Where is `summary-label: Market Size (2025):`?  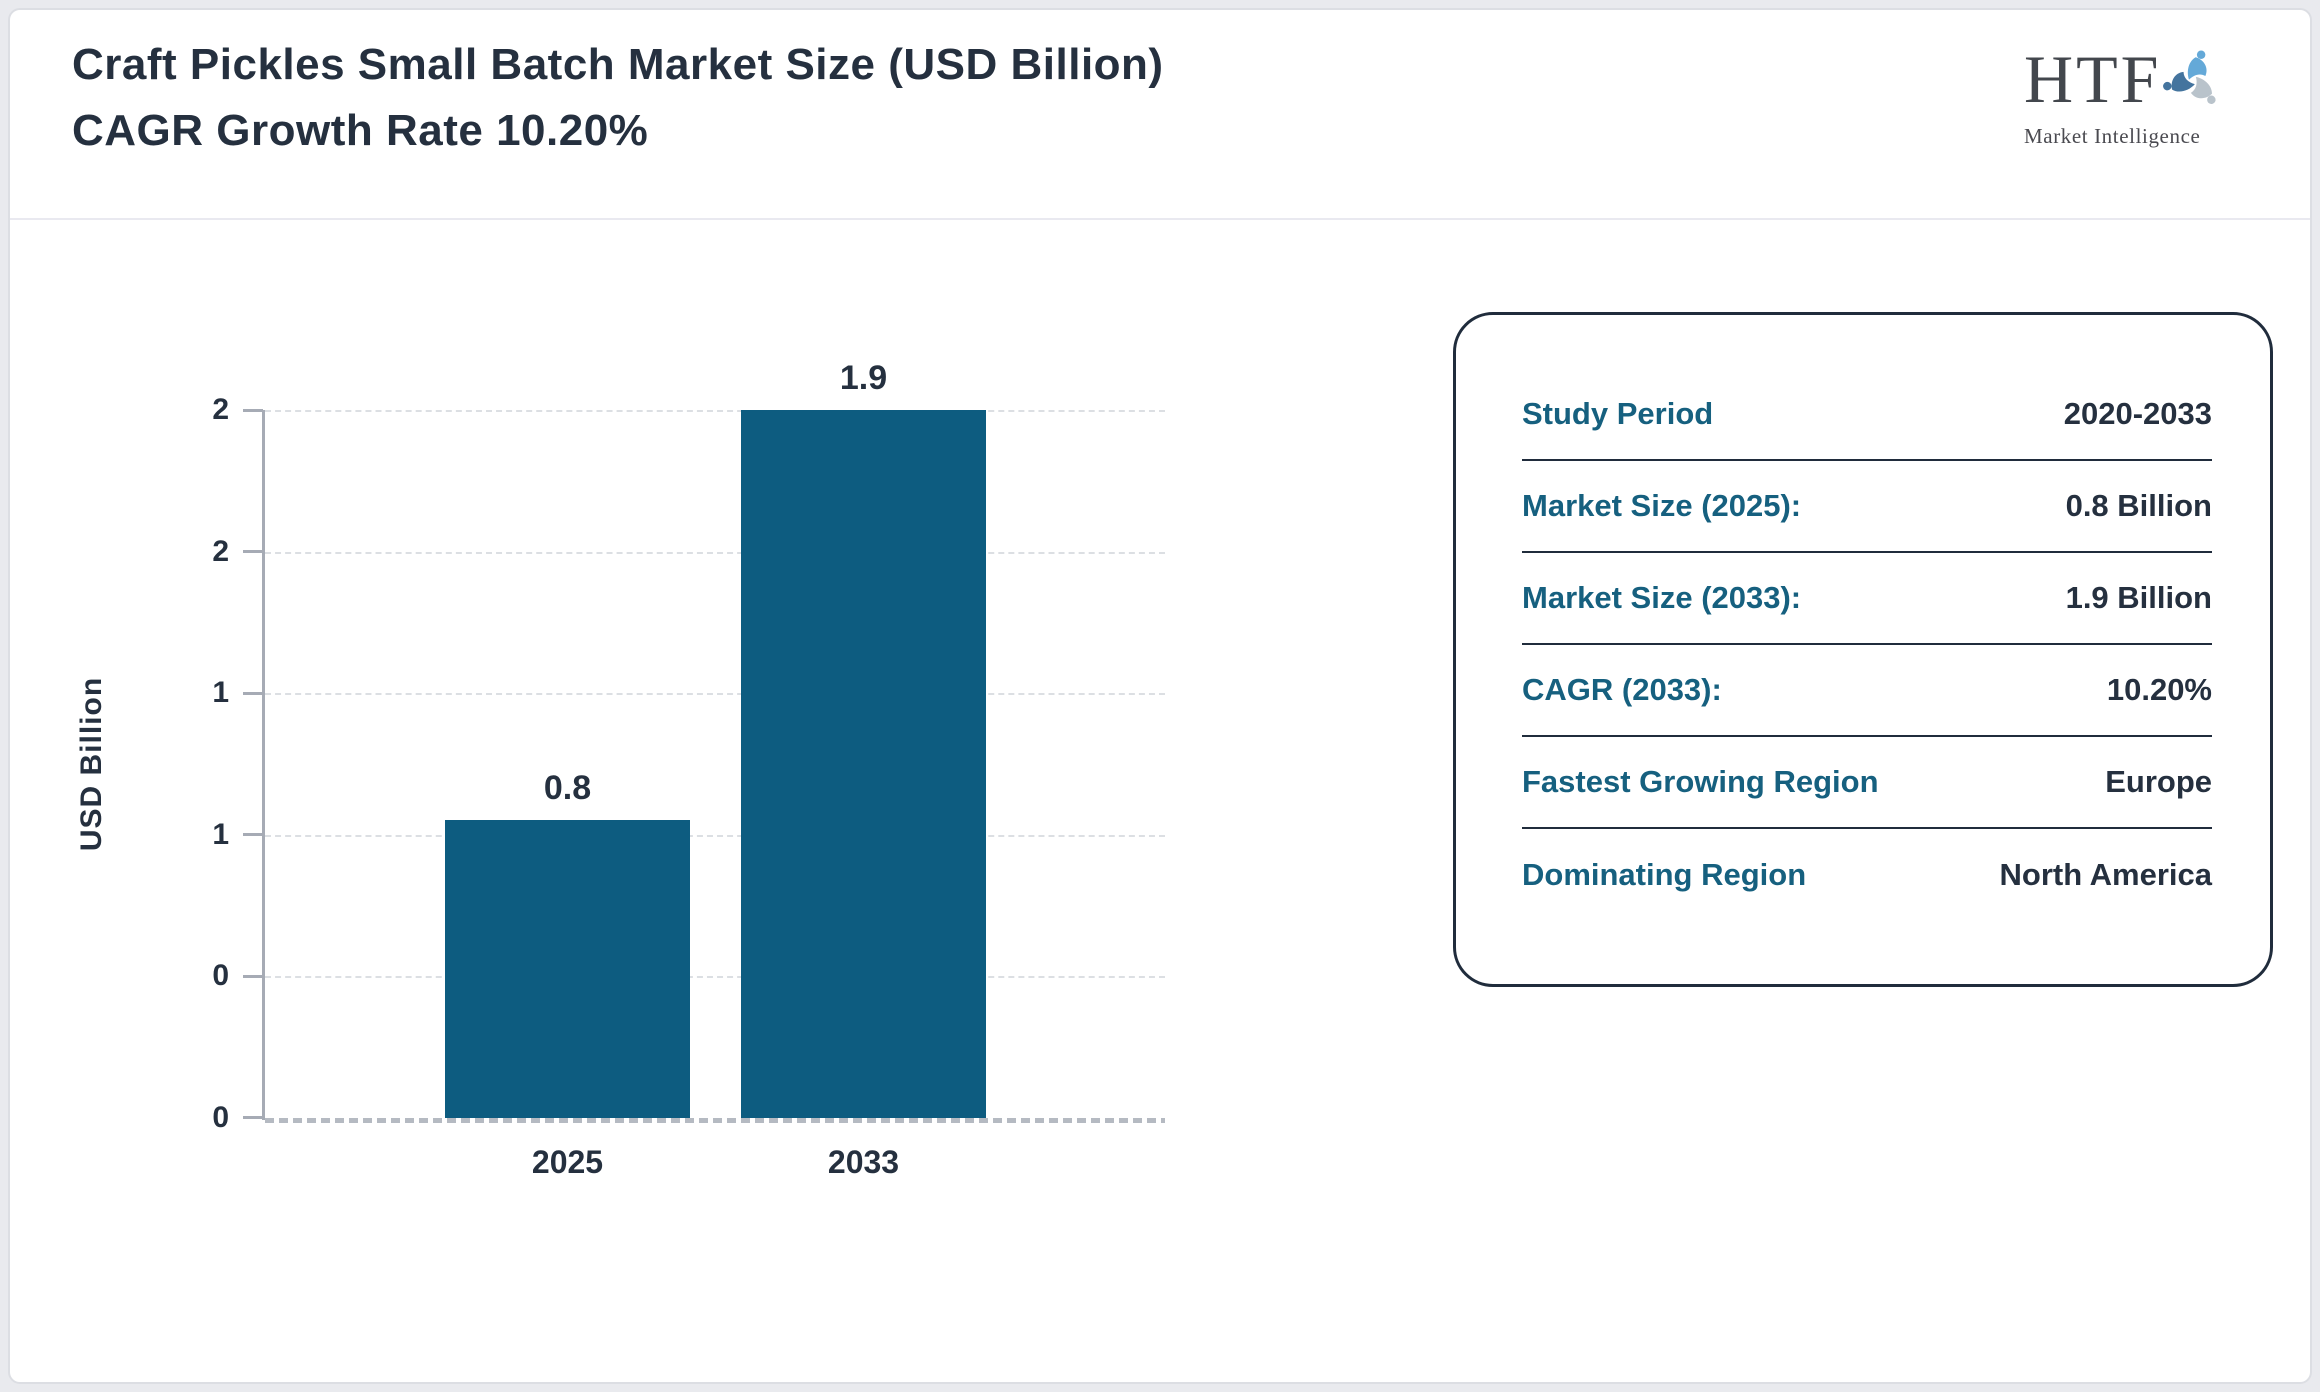 summary-label: Market Size (2025): is located at coordinates (1662, 505).